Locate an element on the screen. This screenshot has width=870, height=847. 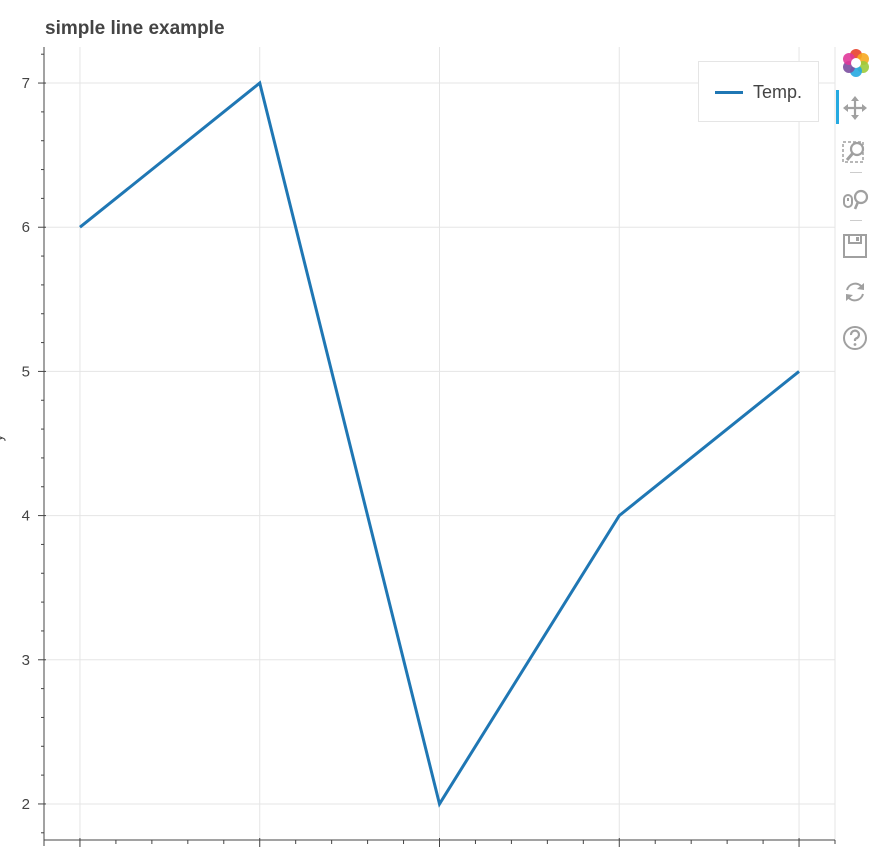
help-tool-button is located at coordinates (853, 337).